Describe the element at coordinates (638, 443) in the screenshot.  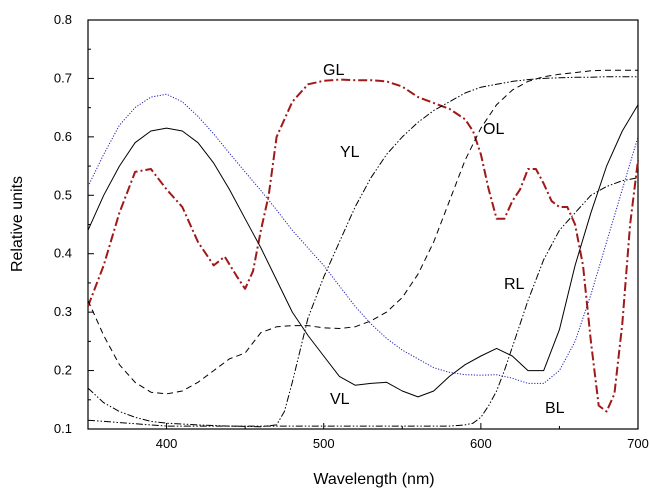
I see `x-tick-label: 700` at that location.